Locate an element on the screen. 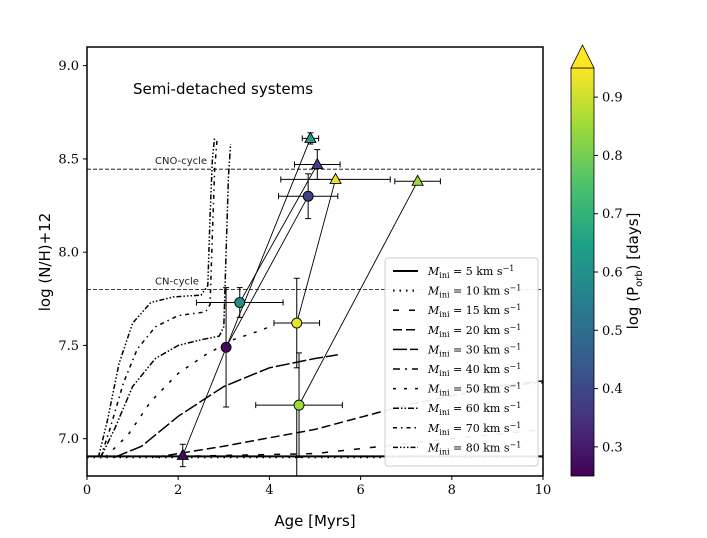 The height and width of the screenshot is (538, 707). legend-label: Mini = 40 km s−1 is located at coordinates (474, 370).